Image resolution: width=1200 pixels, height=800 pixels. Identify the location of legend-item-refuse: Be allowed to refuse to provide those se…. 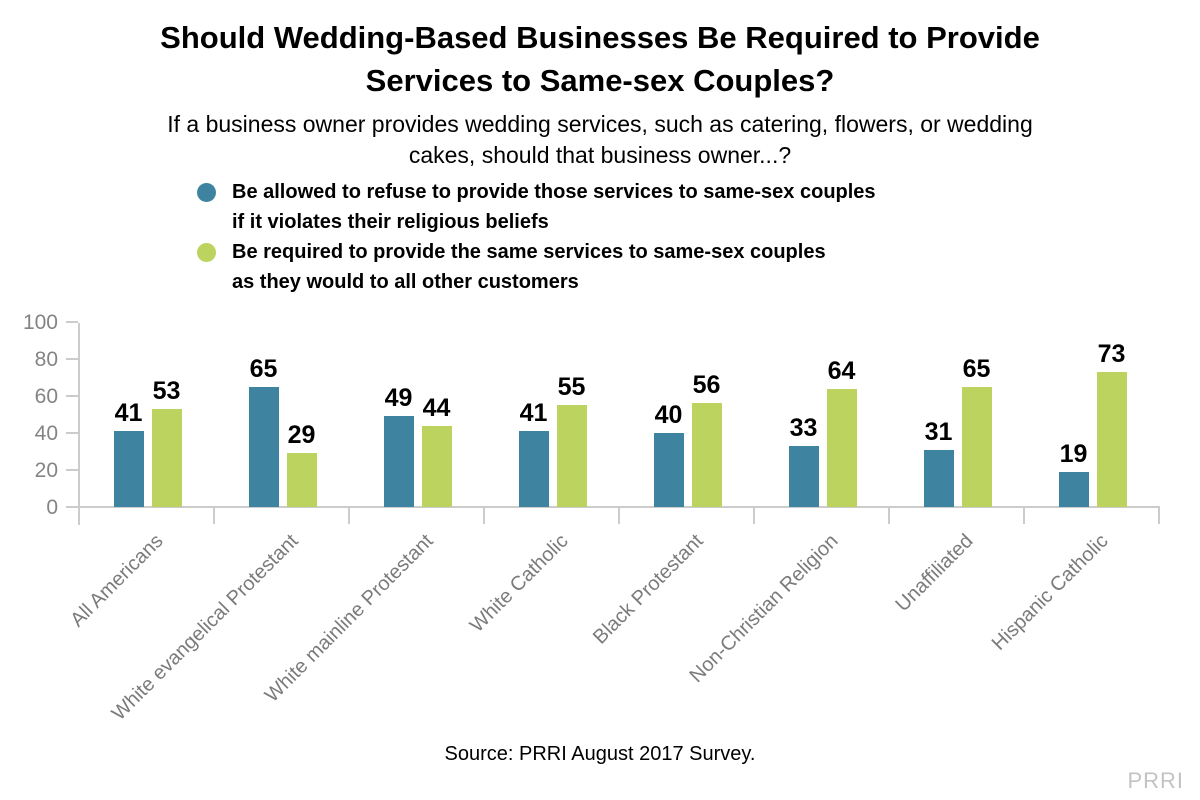
(536, 207).